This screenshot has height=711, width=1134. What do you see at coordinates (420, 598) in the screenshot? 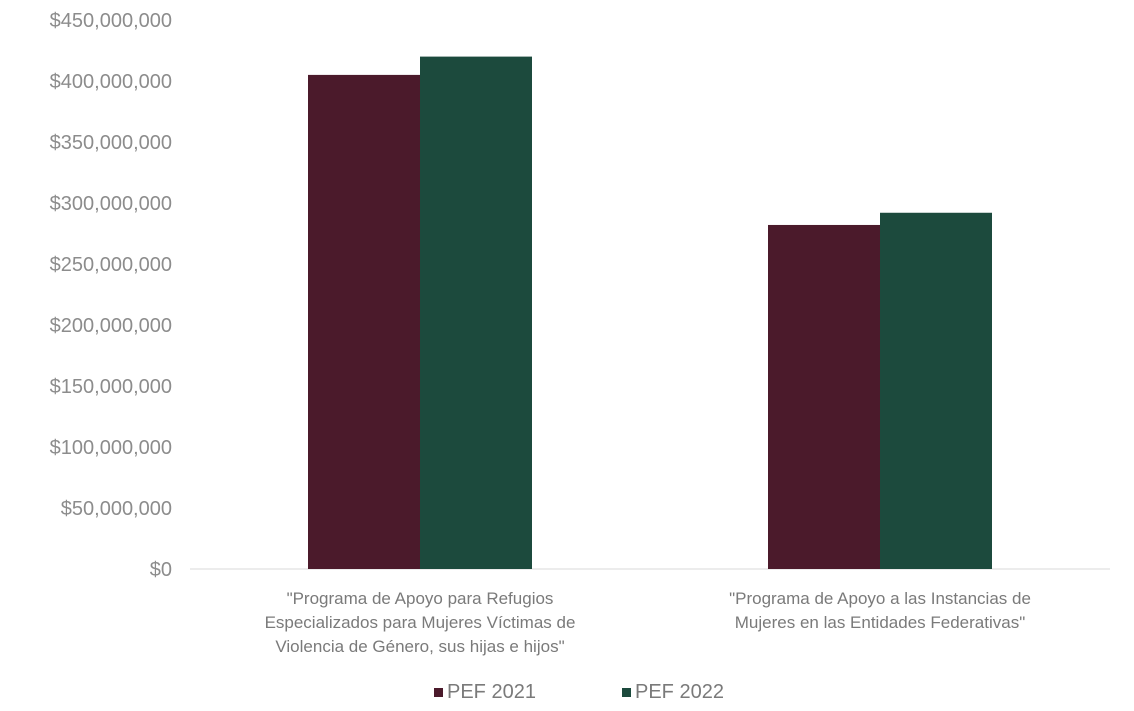
I see `category-label-1-line-1: "Programa de Apoyo para Refugios` at bounding box center [420, 598].